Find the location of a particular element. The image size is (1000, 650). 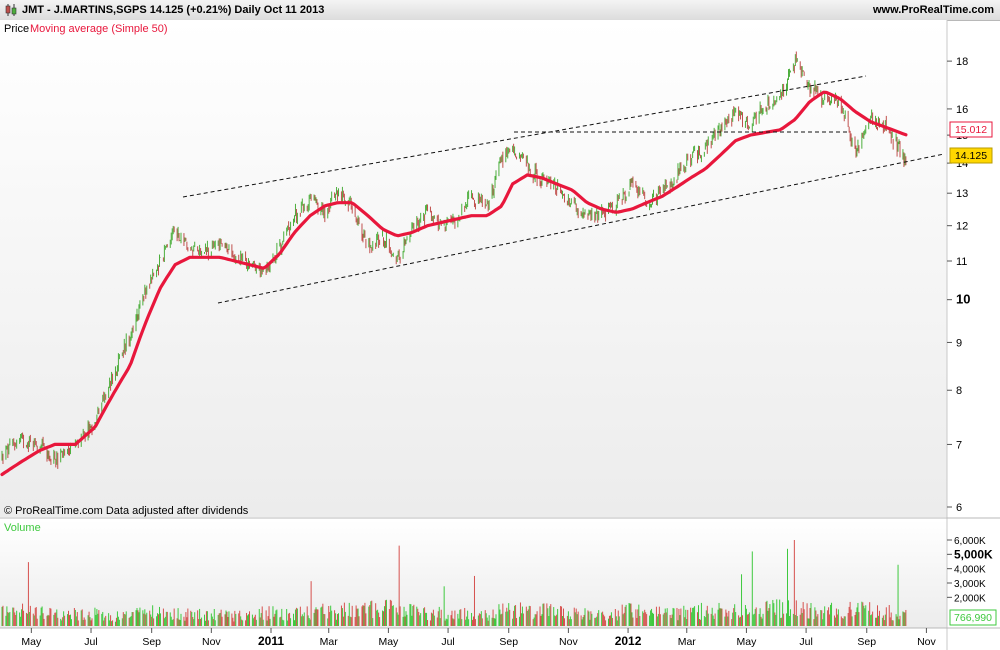

volume-tick-label: 2,000K is located at coordinates (970, 598).